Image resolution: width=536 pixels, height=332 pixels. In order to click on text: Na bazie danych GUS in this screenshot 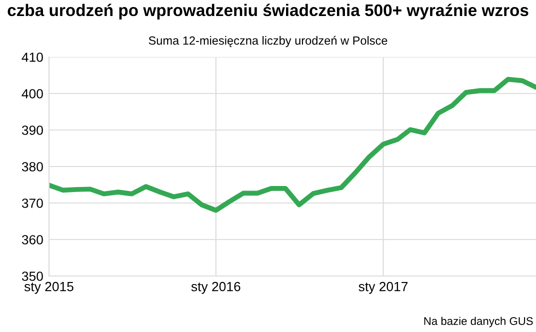, I will do `click(478, 322)`.